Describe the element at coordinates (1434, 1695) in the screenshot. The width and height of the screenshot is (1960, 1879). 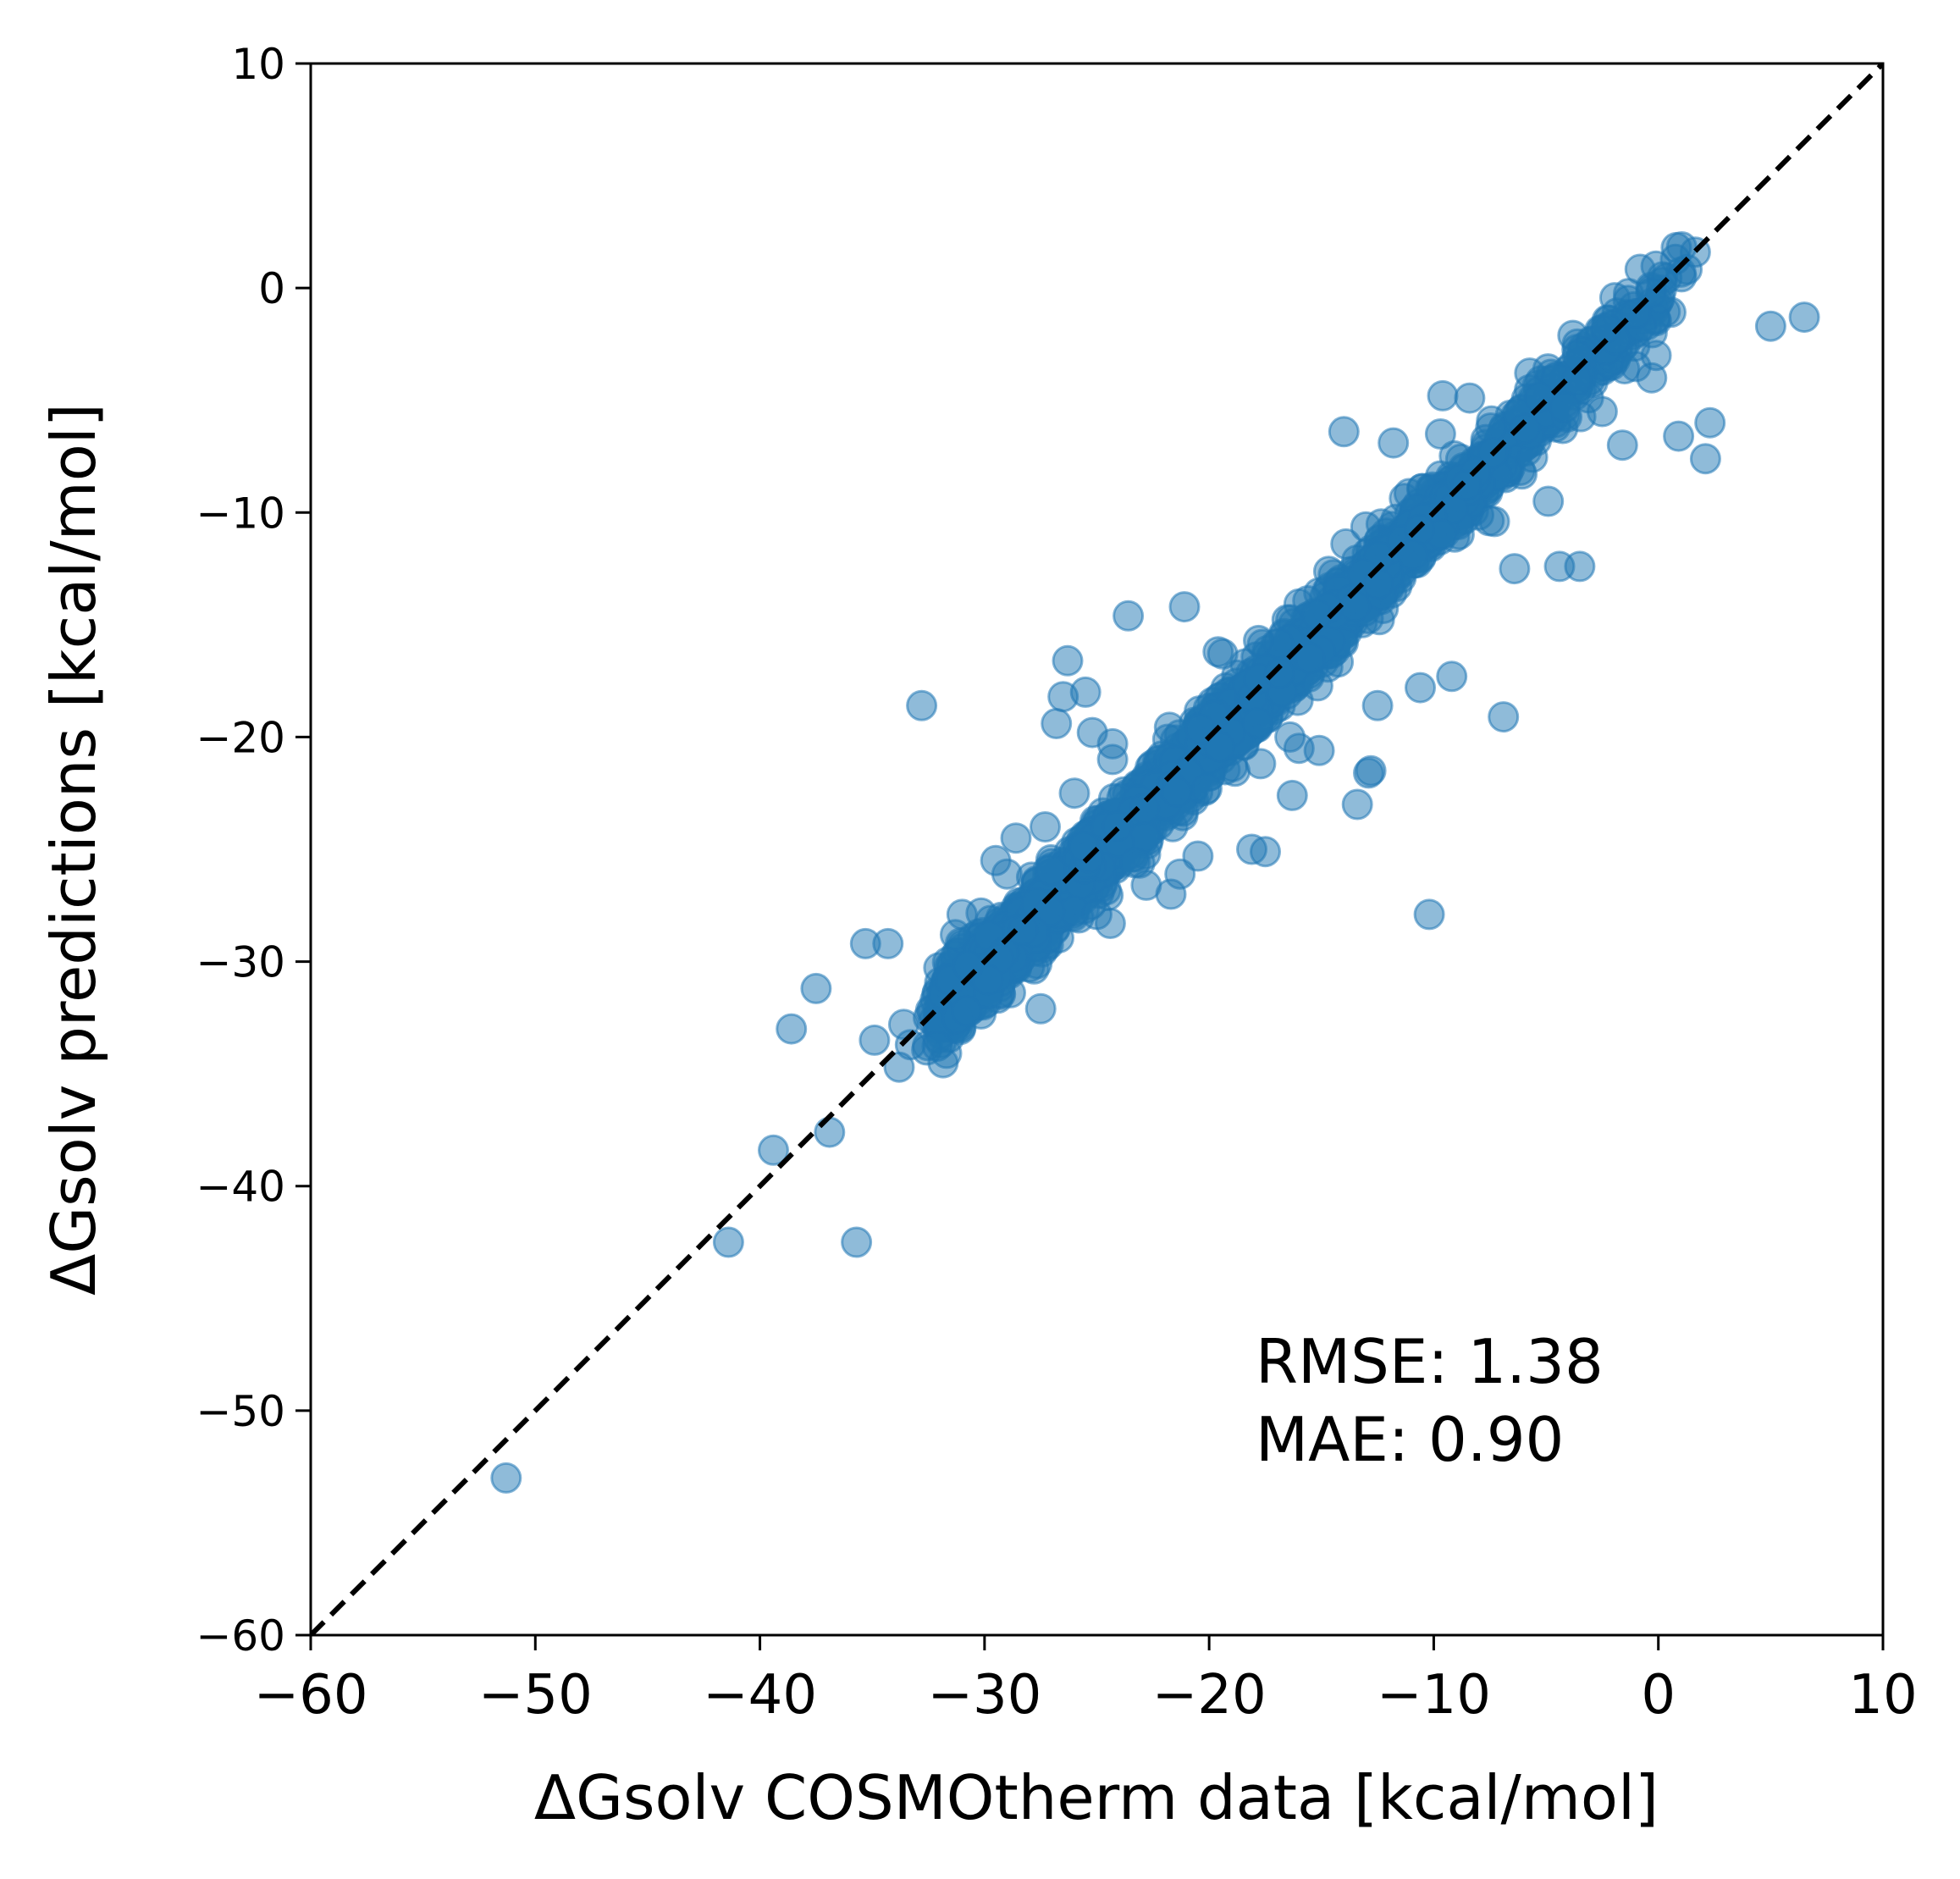
I see `x-tick-label: −10` at that location.